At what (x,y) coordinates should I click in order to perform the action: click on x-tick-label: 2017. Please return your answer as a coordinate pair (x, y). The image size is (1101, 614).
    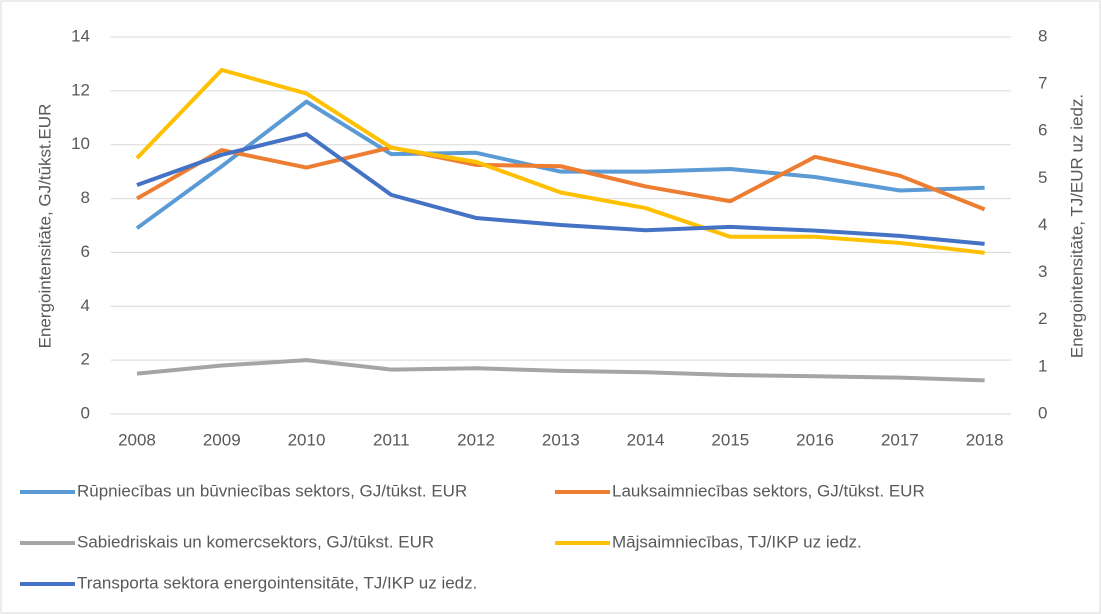
    Looking at the image, I should click on (900, 439).